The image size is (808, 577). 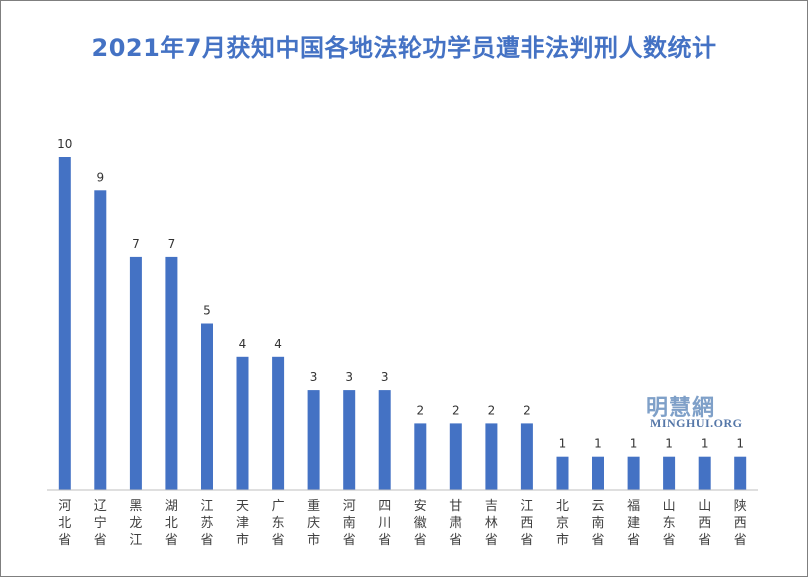 I want to click on category-label-2: 黑龙江, so click(x=135, y=523).